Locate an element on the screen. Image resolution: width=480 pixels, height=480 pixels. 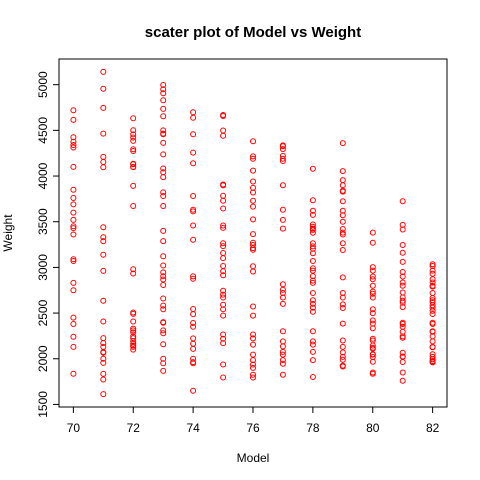
y-tick-label: 2500 is located at coordinates (43, 312).